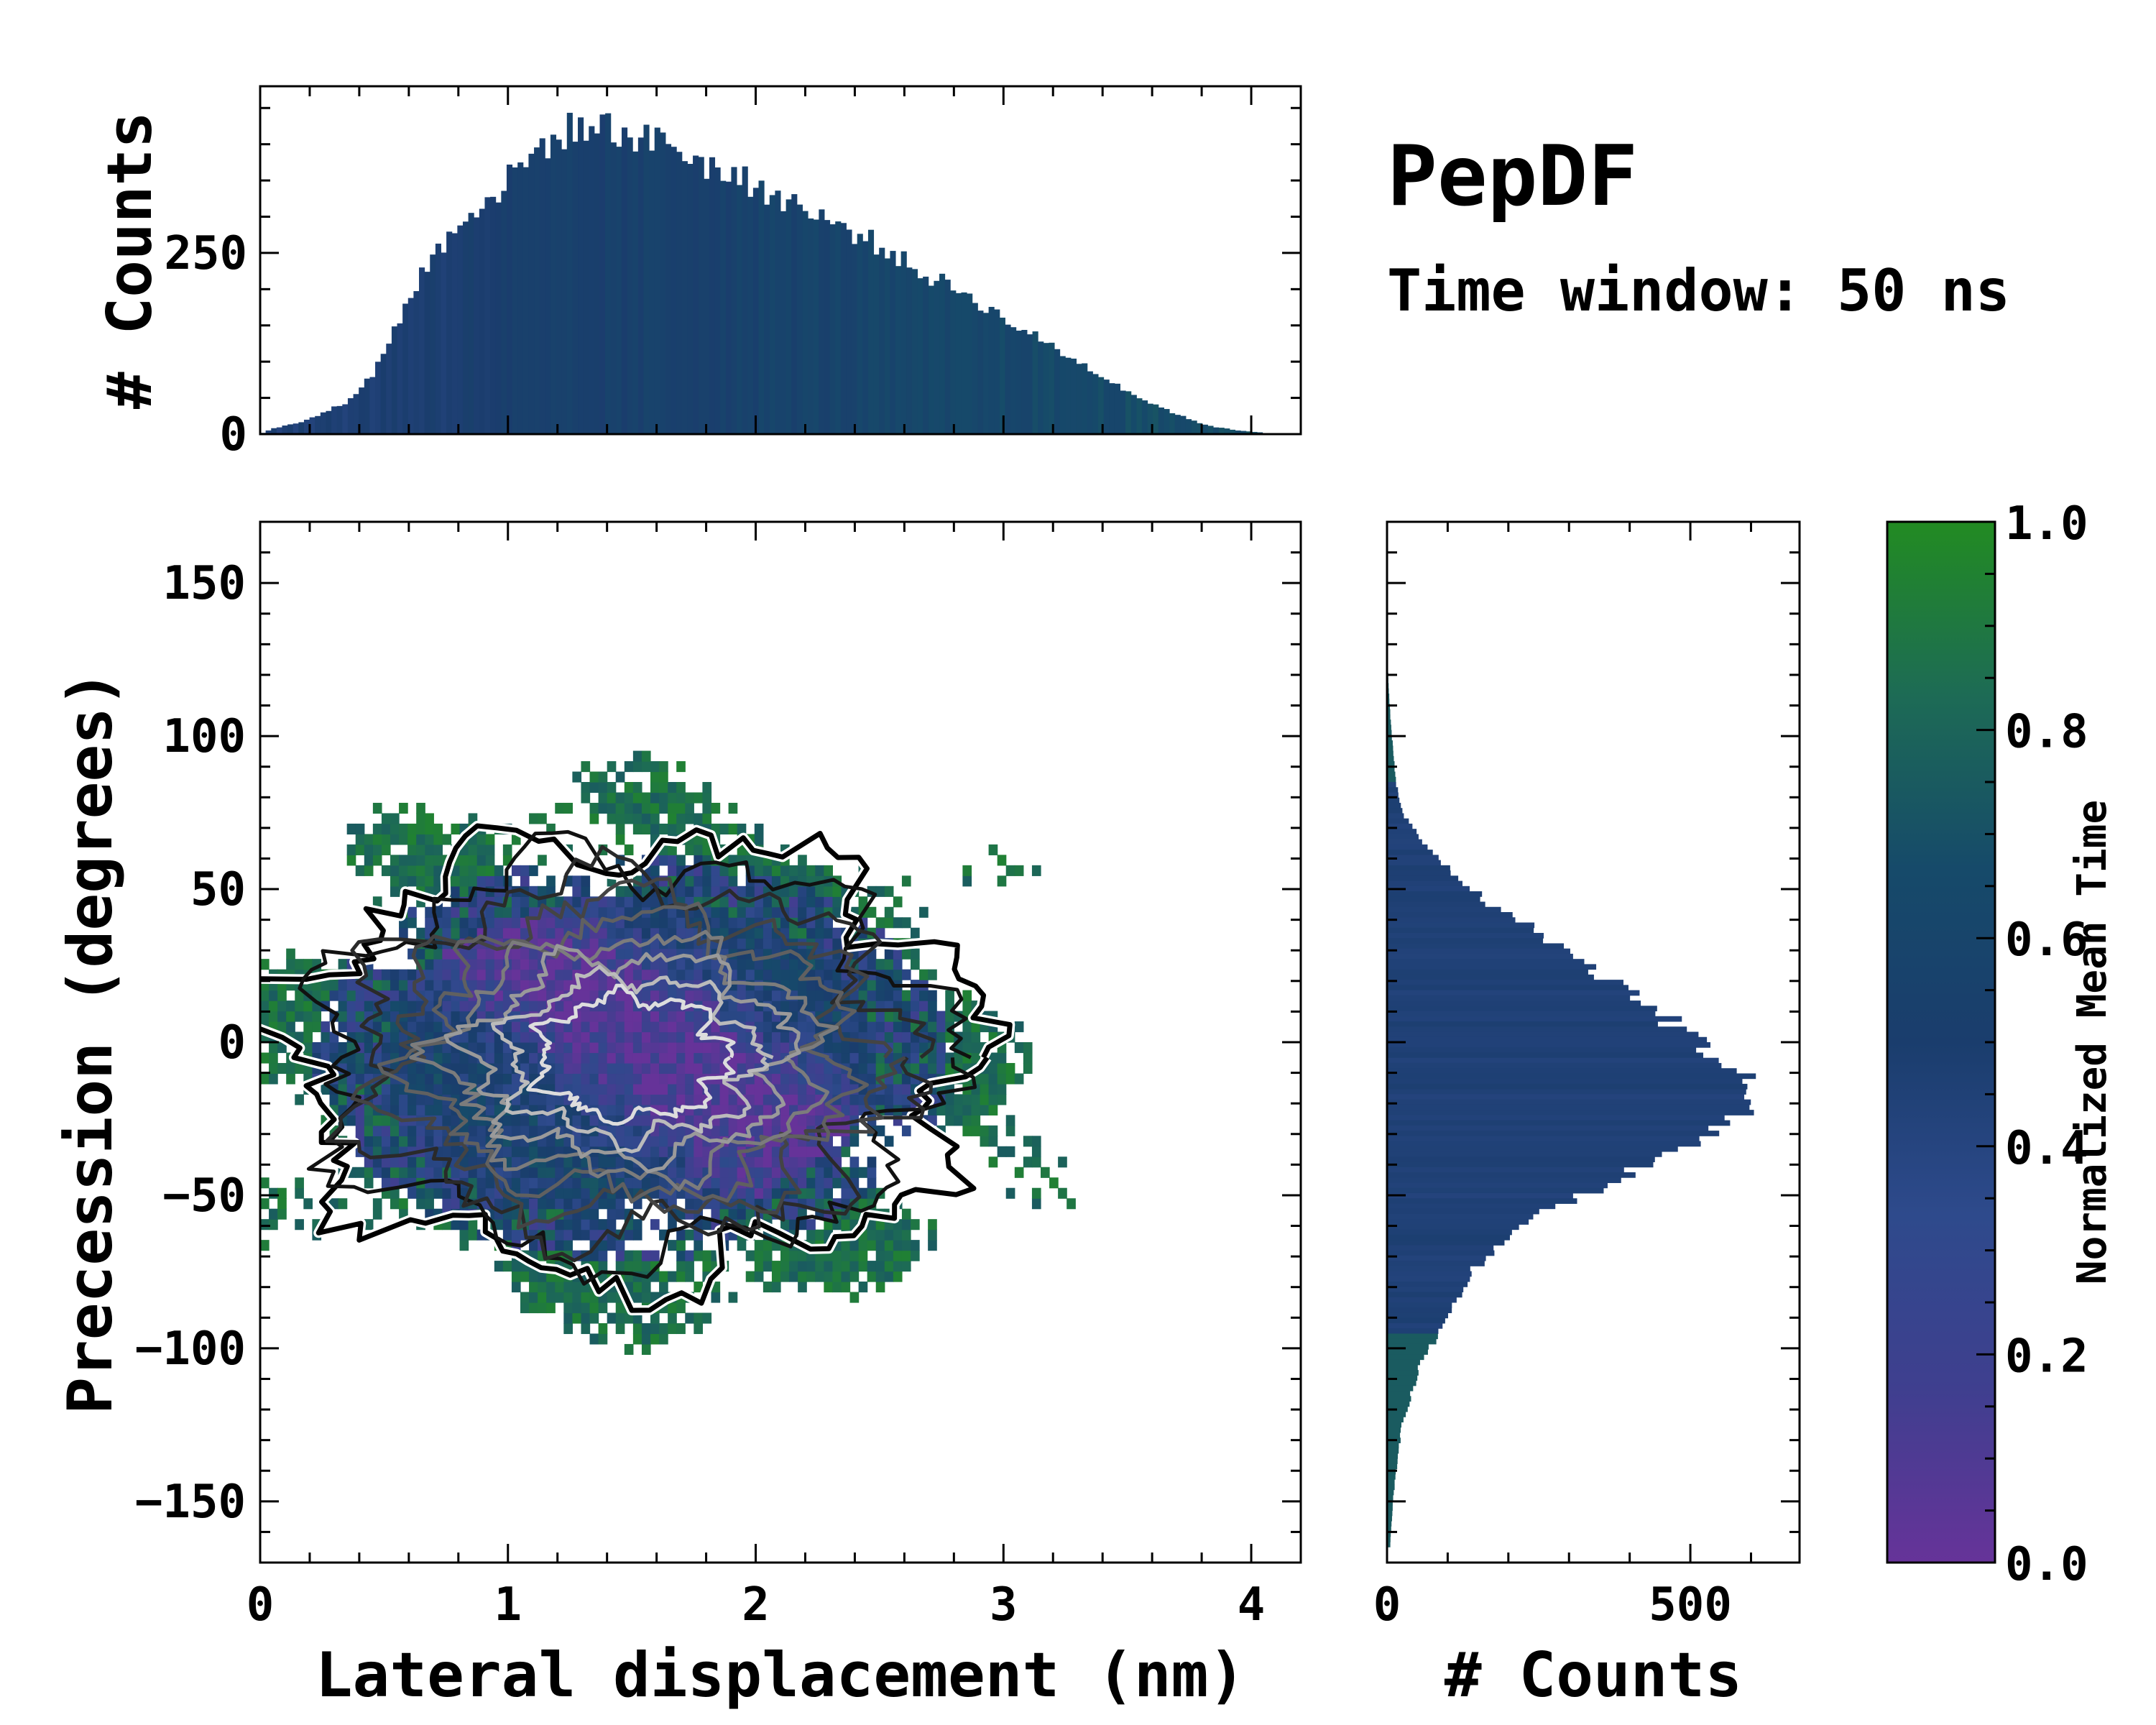 This screenshot has height=1725, width=2156. What do you see at coordinates (632, 1059) in the screenshot?
I see `density-contour` at bounding box center [632, 1059].